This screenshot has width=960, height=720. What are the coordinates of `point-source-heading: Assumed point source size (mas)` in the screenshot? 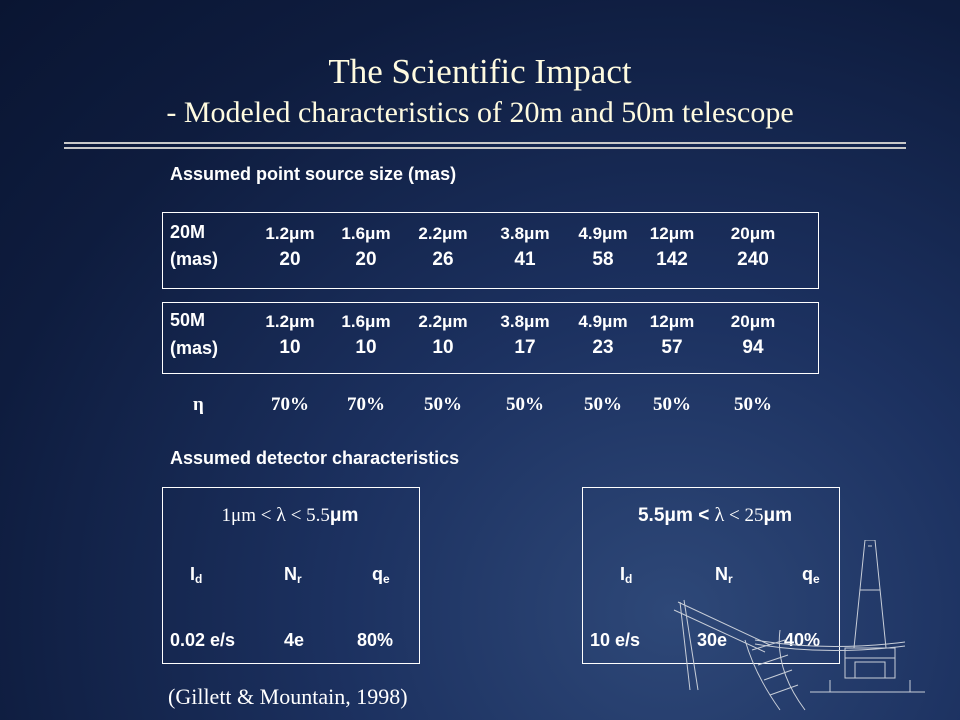 It's located at (313, 174).